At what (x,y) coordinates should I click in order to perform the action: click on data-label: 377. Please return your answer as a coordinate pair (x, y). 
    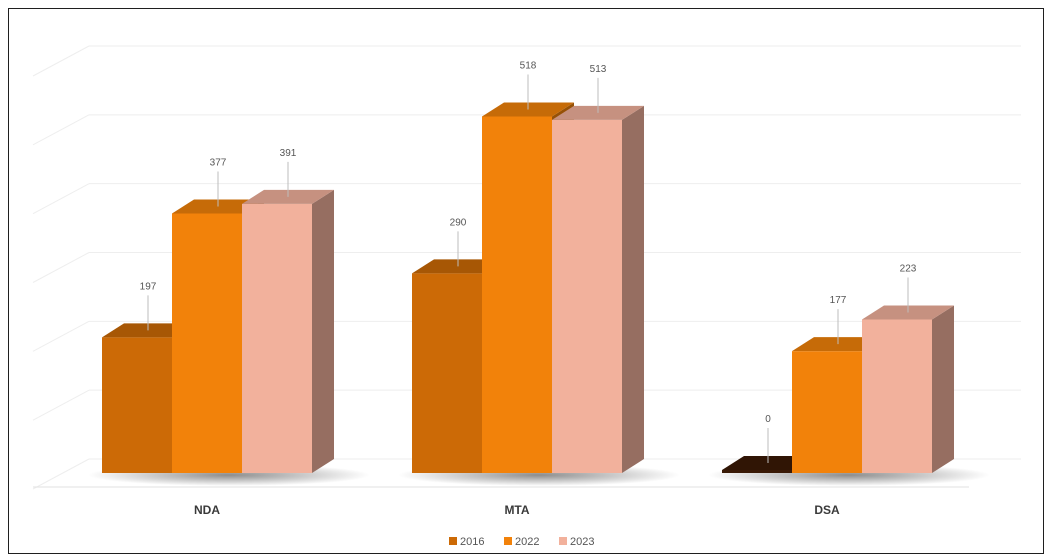
    Looking at the image, I should click on (218, 162).